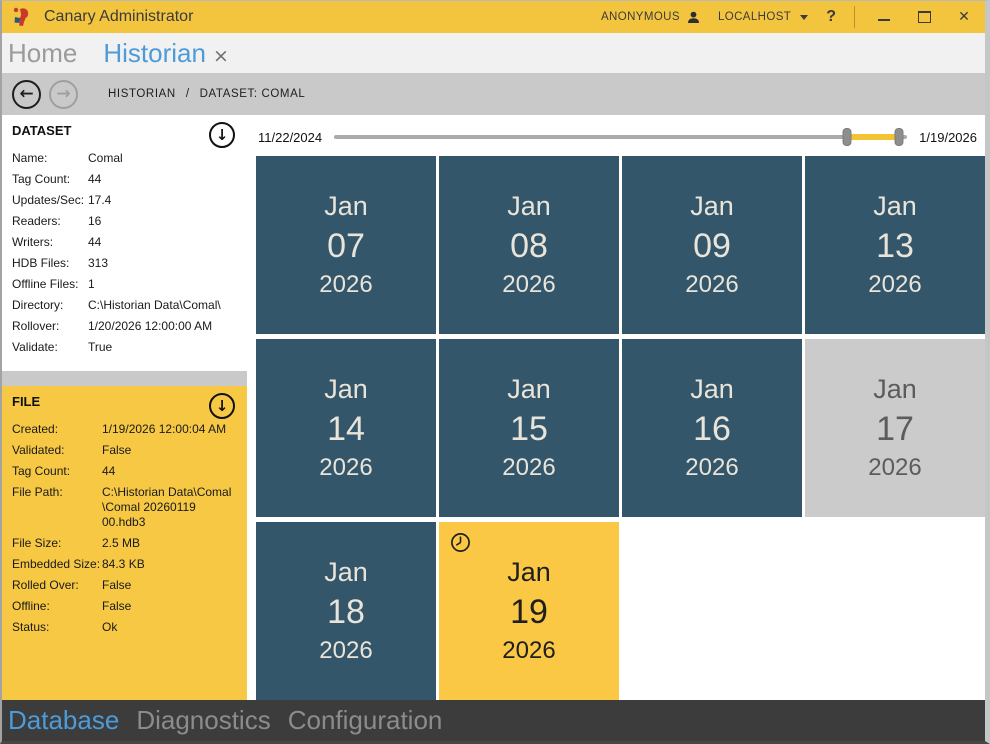 Image resolution: width=990 pixels, height=744 pixels. Describe the element at coordinates (124, 429) in the screenshot. I see `field-row: Created: 1/19/2026 12:00:04 AM` at that location.